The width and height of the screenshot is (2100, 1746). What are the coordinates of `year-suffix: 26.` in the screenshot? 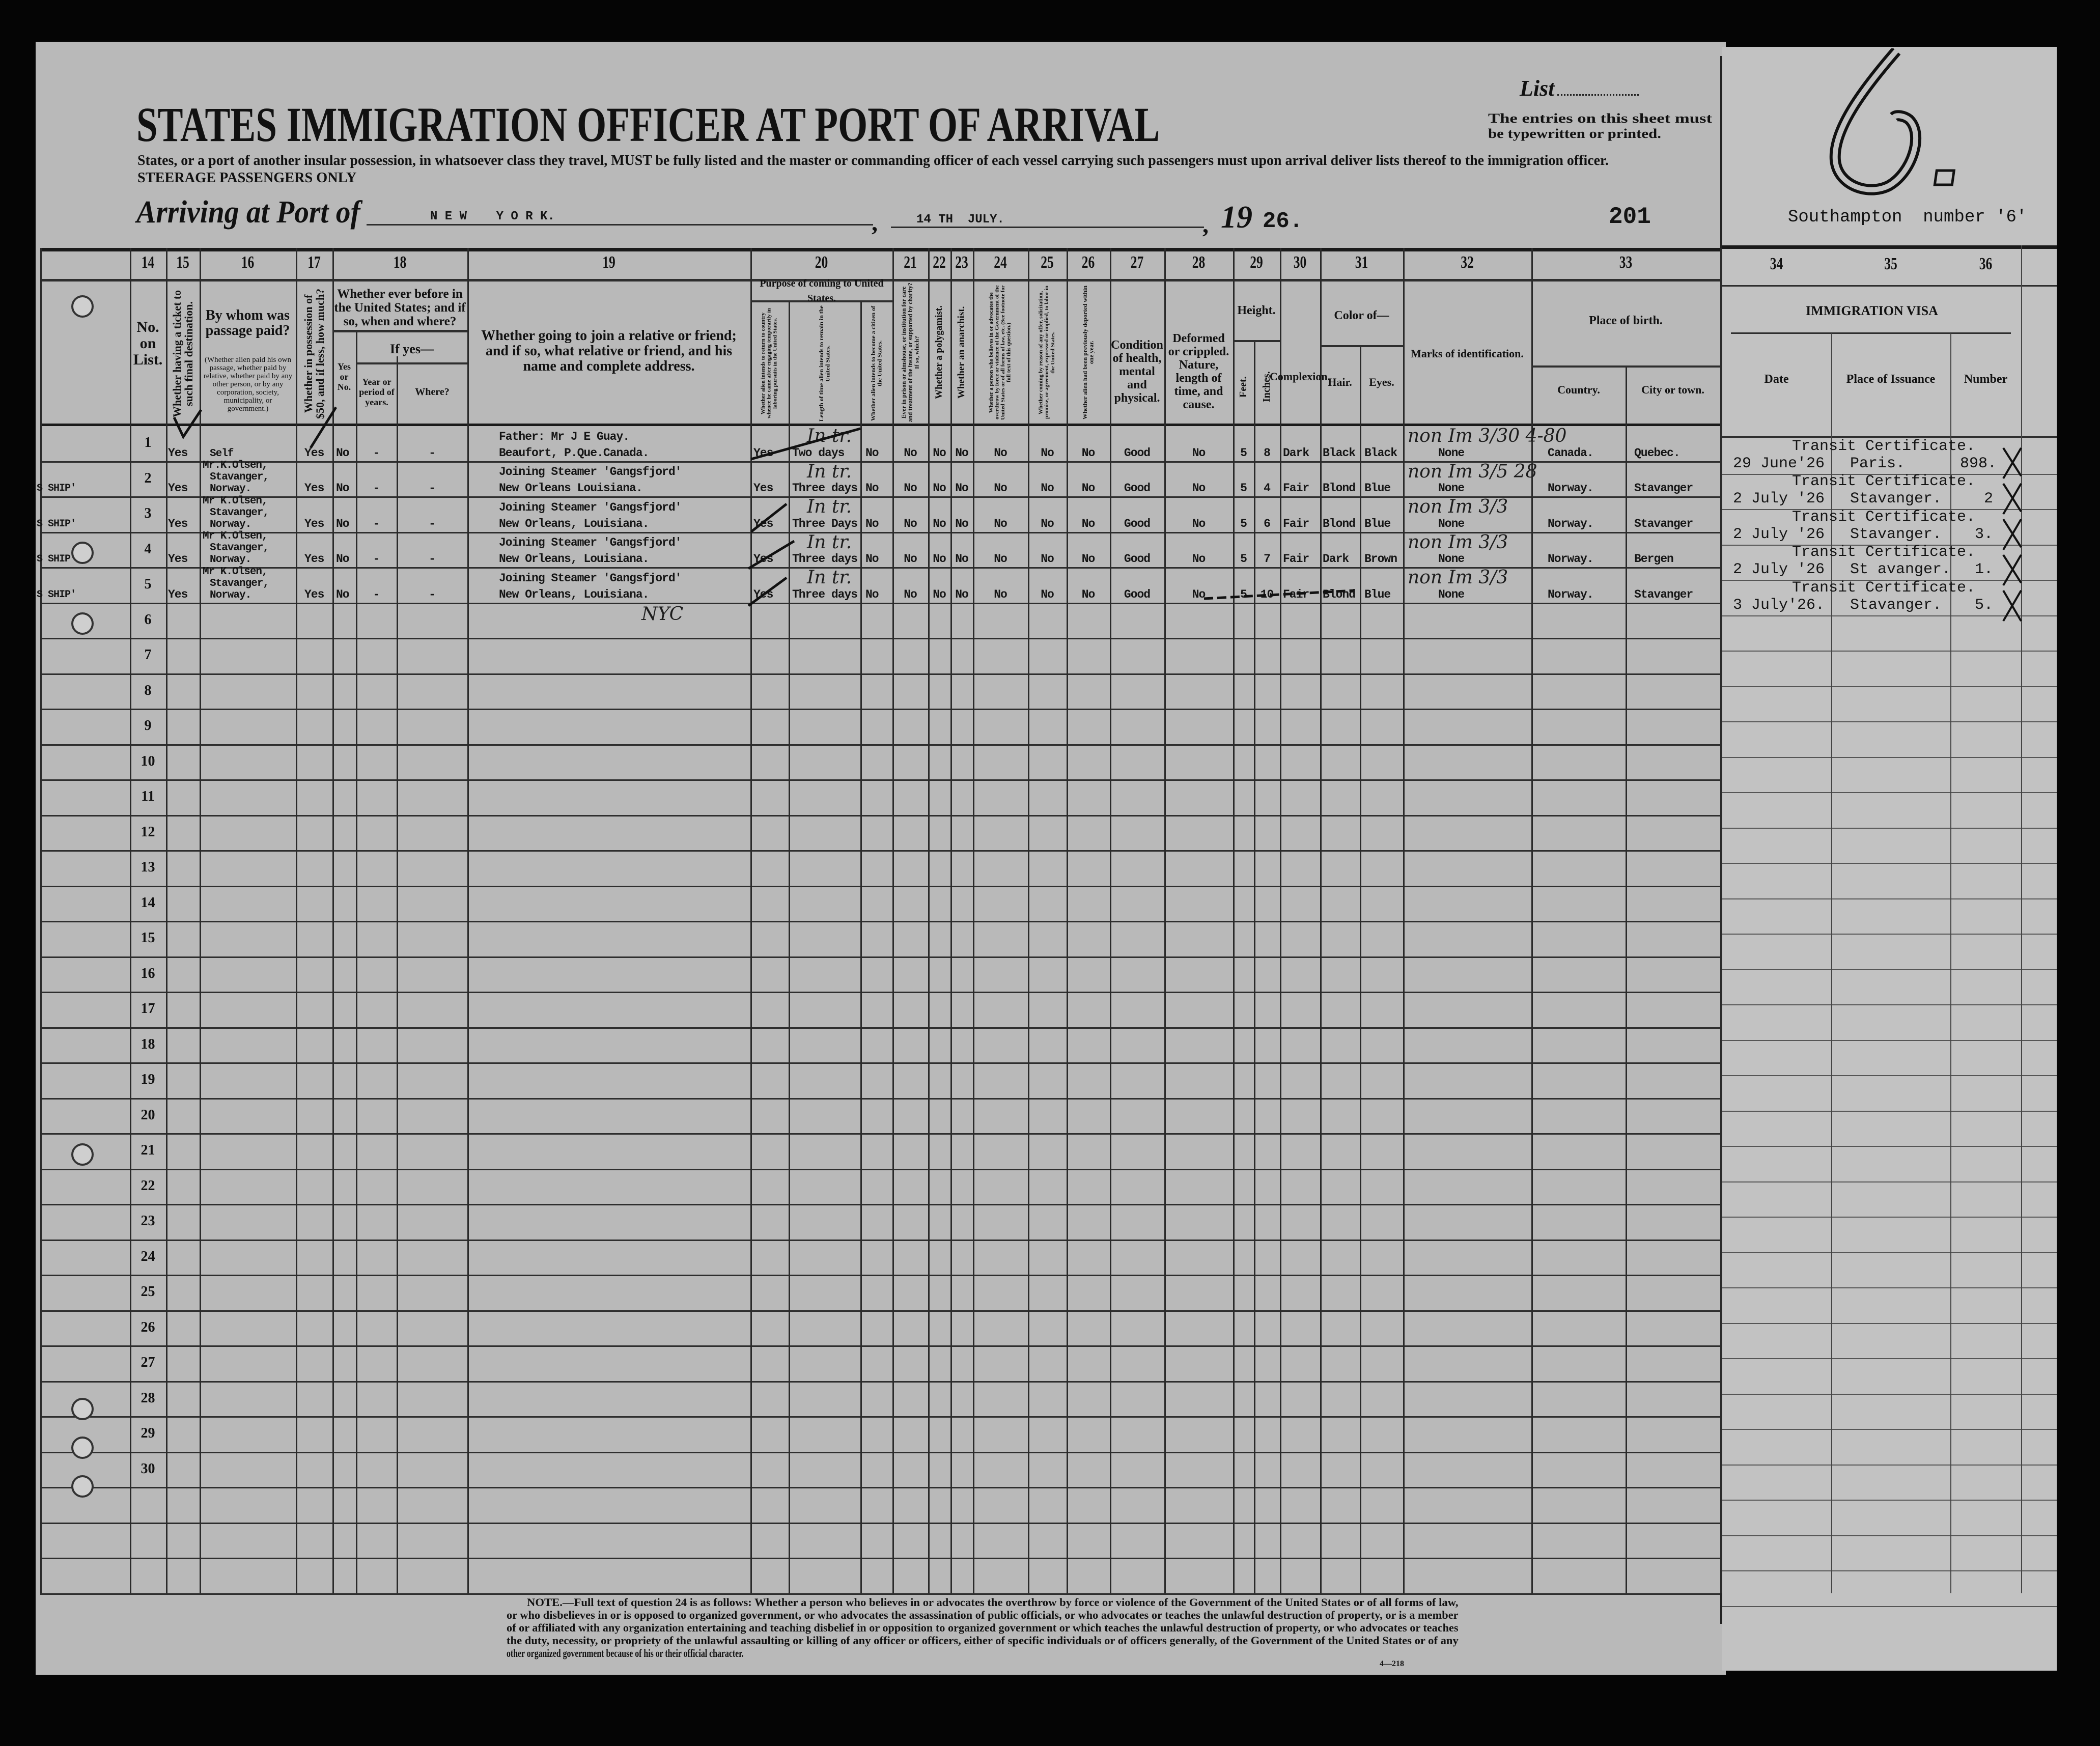 It's located at (1283, 221).